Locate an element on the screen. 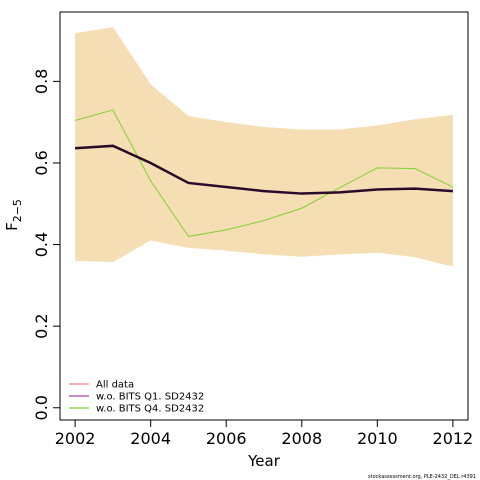 This screenshot has height=480, width=480. y-axis-title: F2−5 ‾ is located at coordinates (12, 215).